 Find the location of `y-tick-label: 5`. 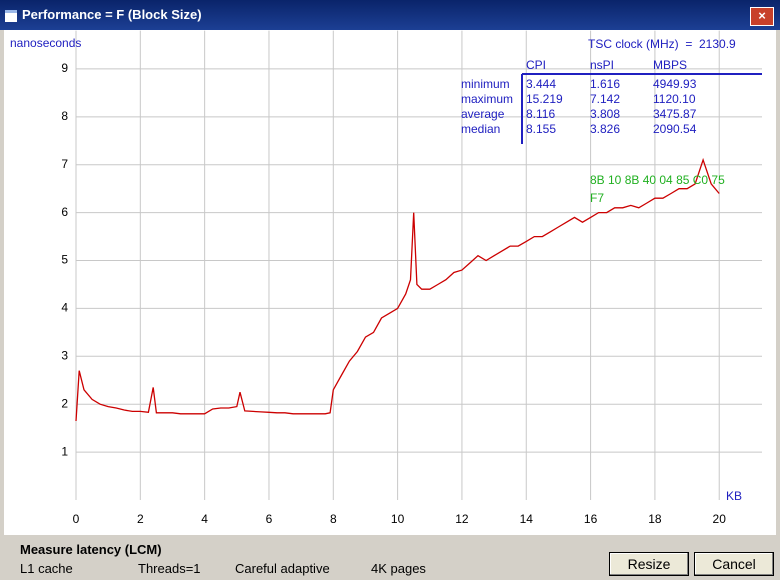

y-tick-label: 5 is located at coordinates (64, 260).